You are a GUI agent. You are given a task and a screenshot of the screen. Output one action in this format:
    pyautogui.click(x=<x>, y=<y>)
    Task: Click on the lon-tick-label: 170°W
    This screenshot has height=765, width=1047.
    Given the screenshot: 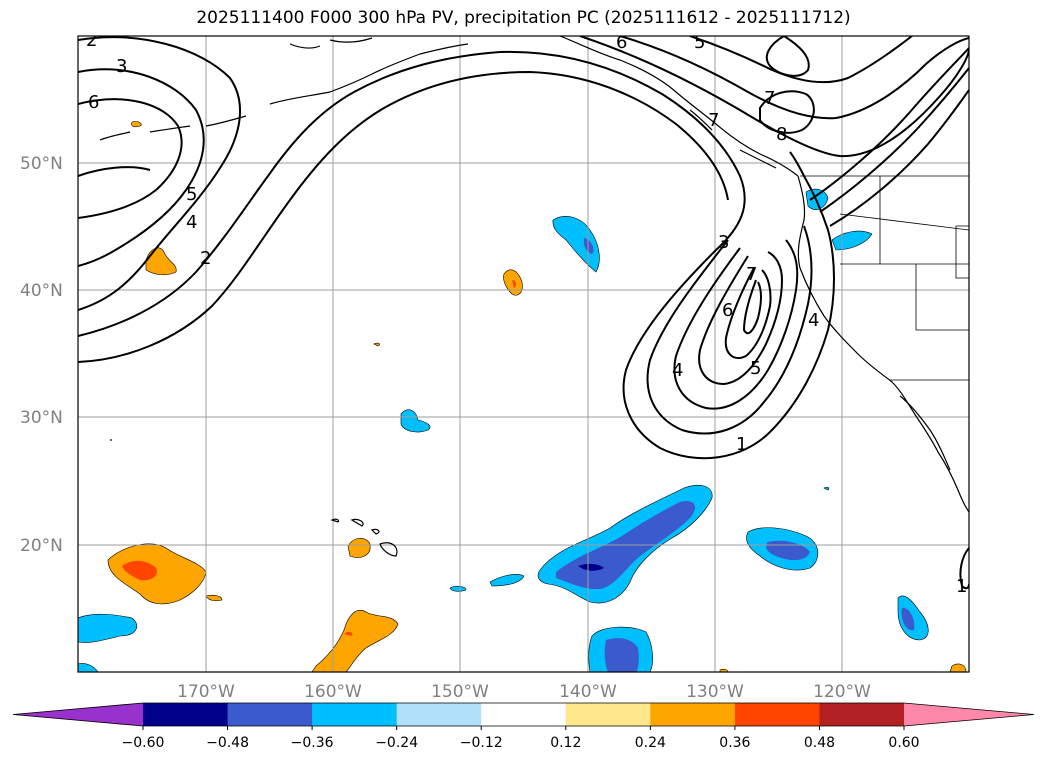 What is the action you would take?
    pyautogui.click(x=206, y=692)
    